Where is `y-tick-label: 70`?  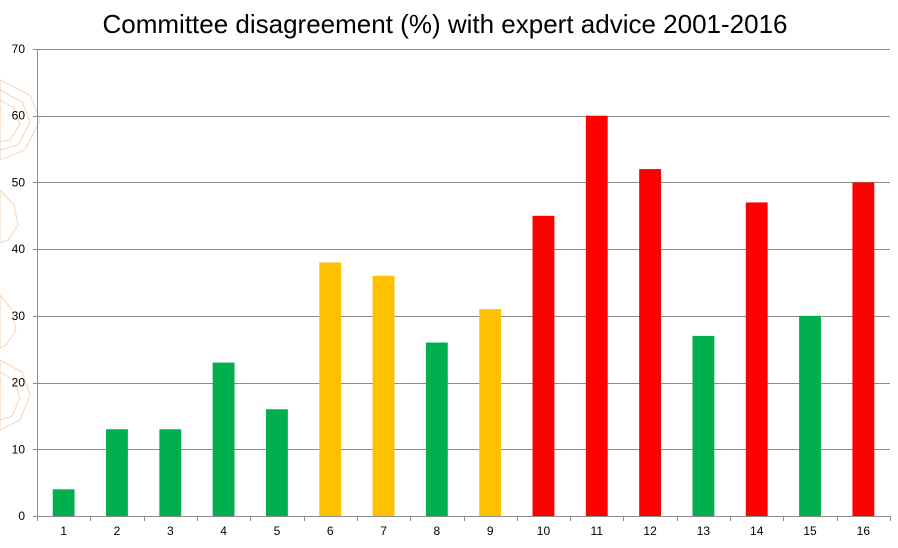 y-tick-label: 70 is located at coordinates (19, 49).